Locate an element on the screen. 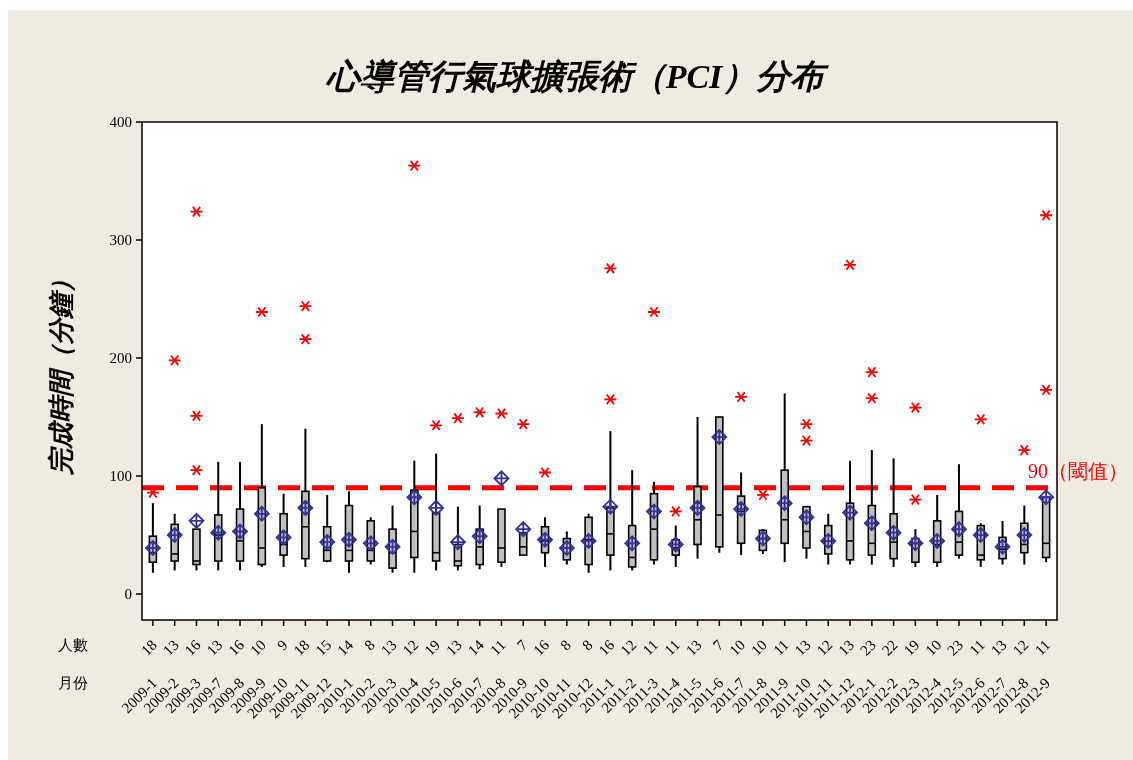  y-tick-label: 200 is located at coordinates (120, 358).